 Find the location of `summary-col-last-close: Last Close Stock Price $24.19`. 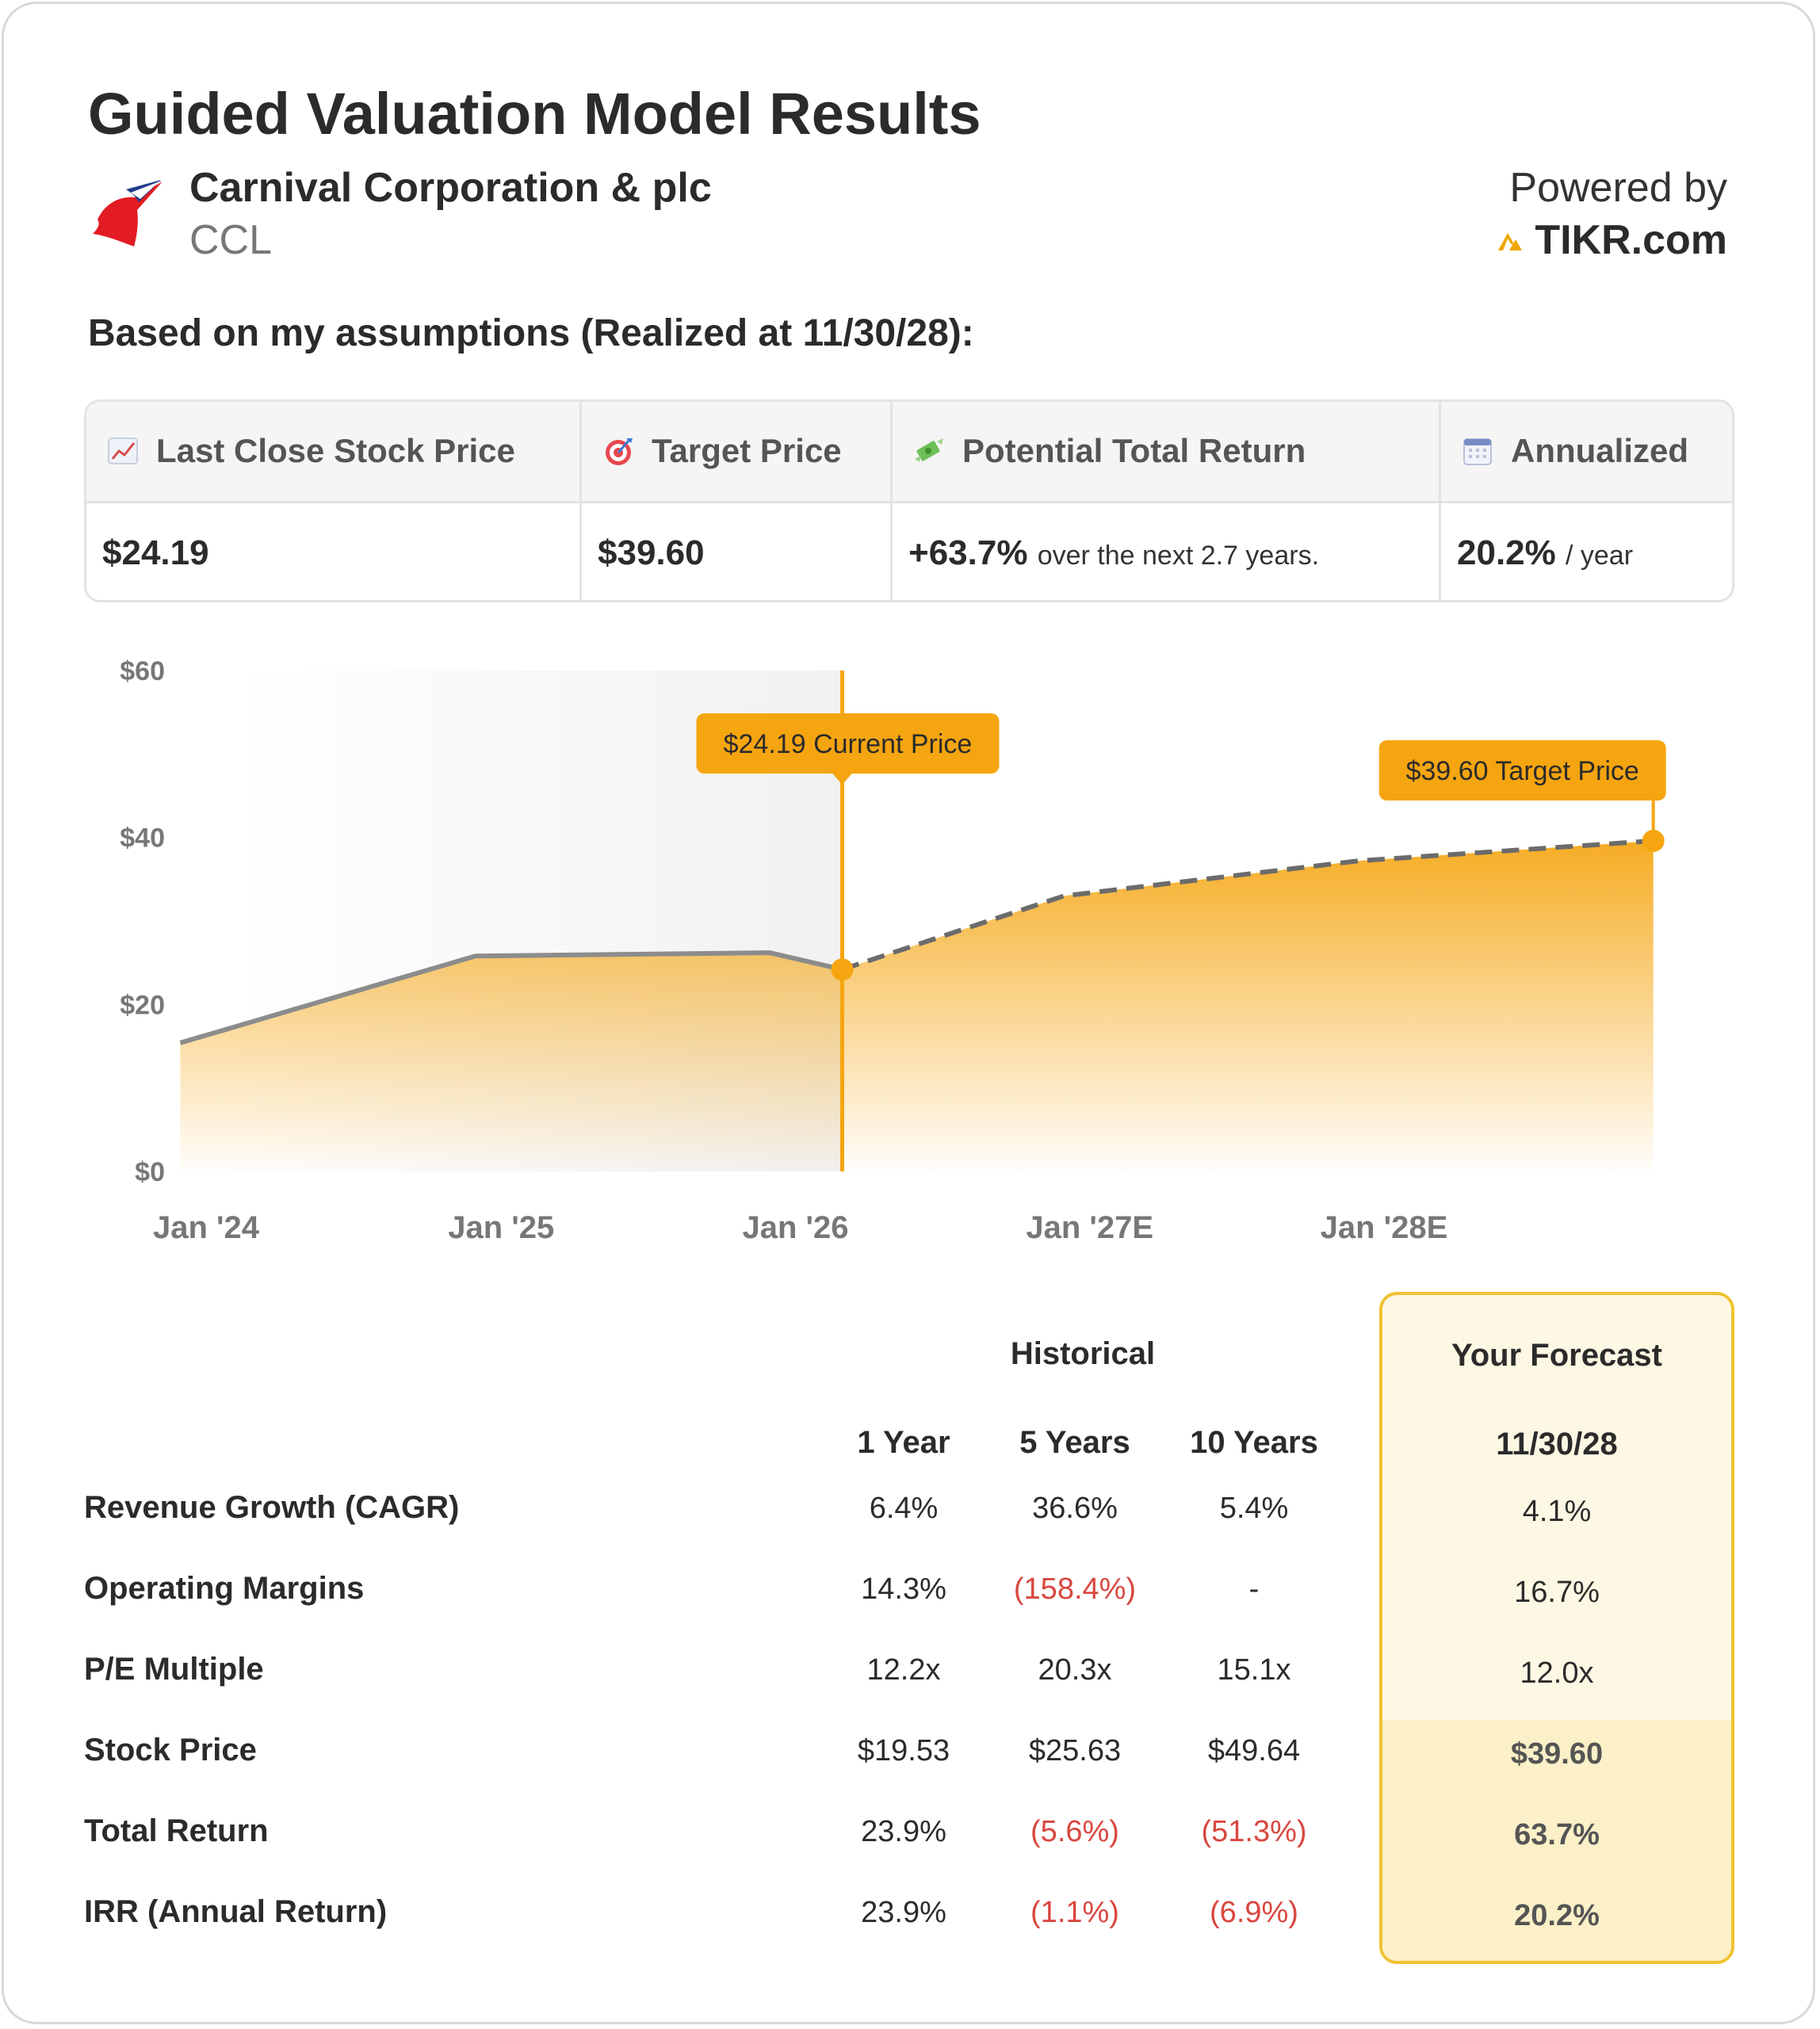

summary-col-last-close: Last Close Stock Price $24.19 is located at coordinates (332, 501).